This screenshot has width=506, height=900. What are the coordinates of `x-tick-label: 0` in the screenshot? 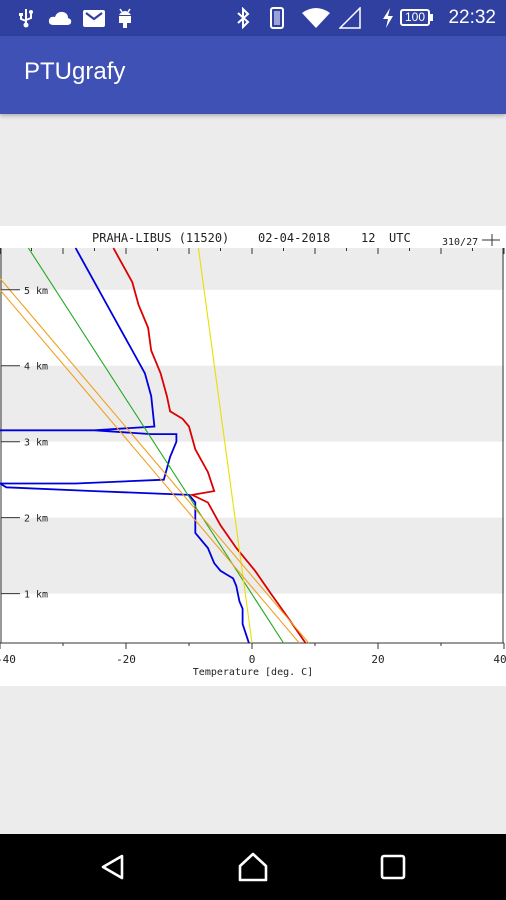 It's located at (252, 659).